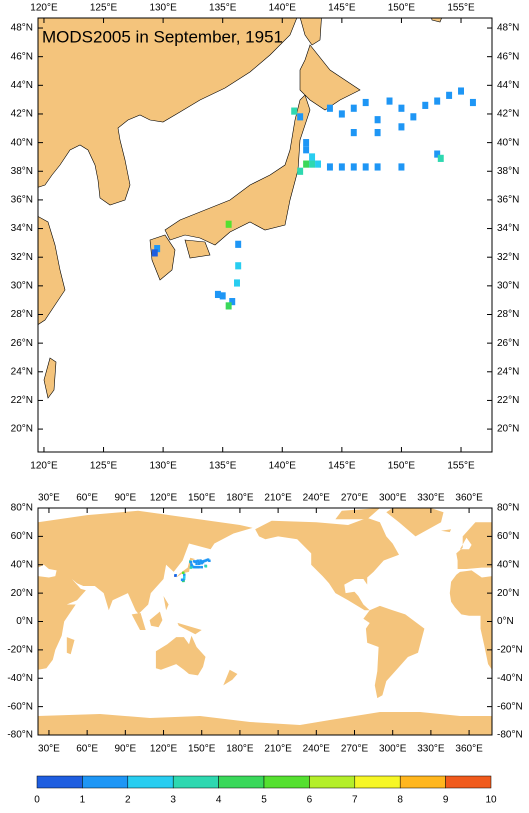  Describe the element at coordinates (400, 800) in the screenshot. I see `colorbar-label: 8` at that location.